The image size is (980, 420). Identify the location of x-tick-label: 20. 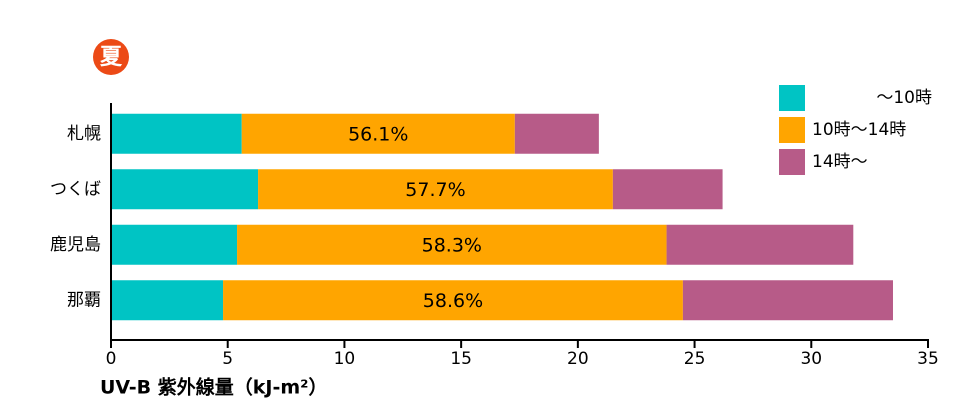
(578, 359).